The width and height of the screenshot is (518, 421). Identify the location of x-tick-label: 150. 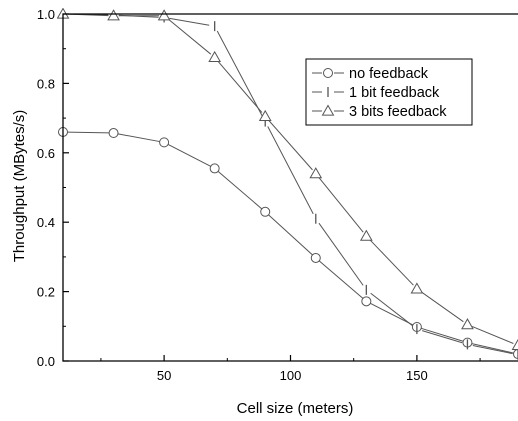
(417, 375).